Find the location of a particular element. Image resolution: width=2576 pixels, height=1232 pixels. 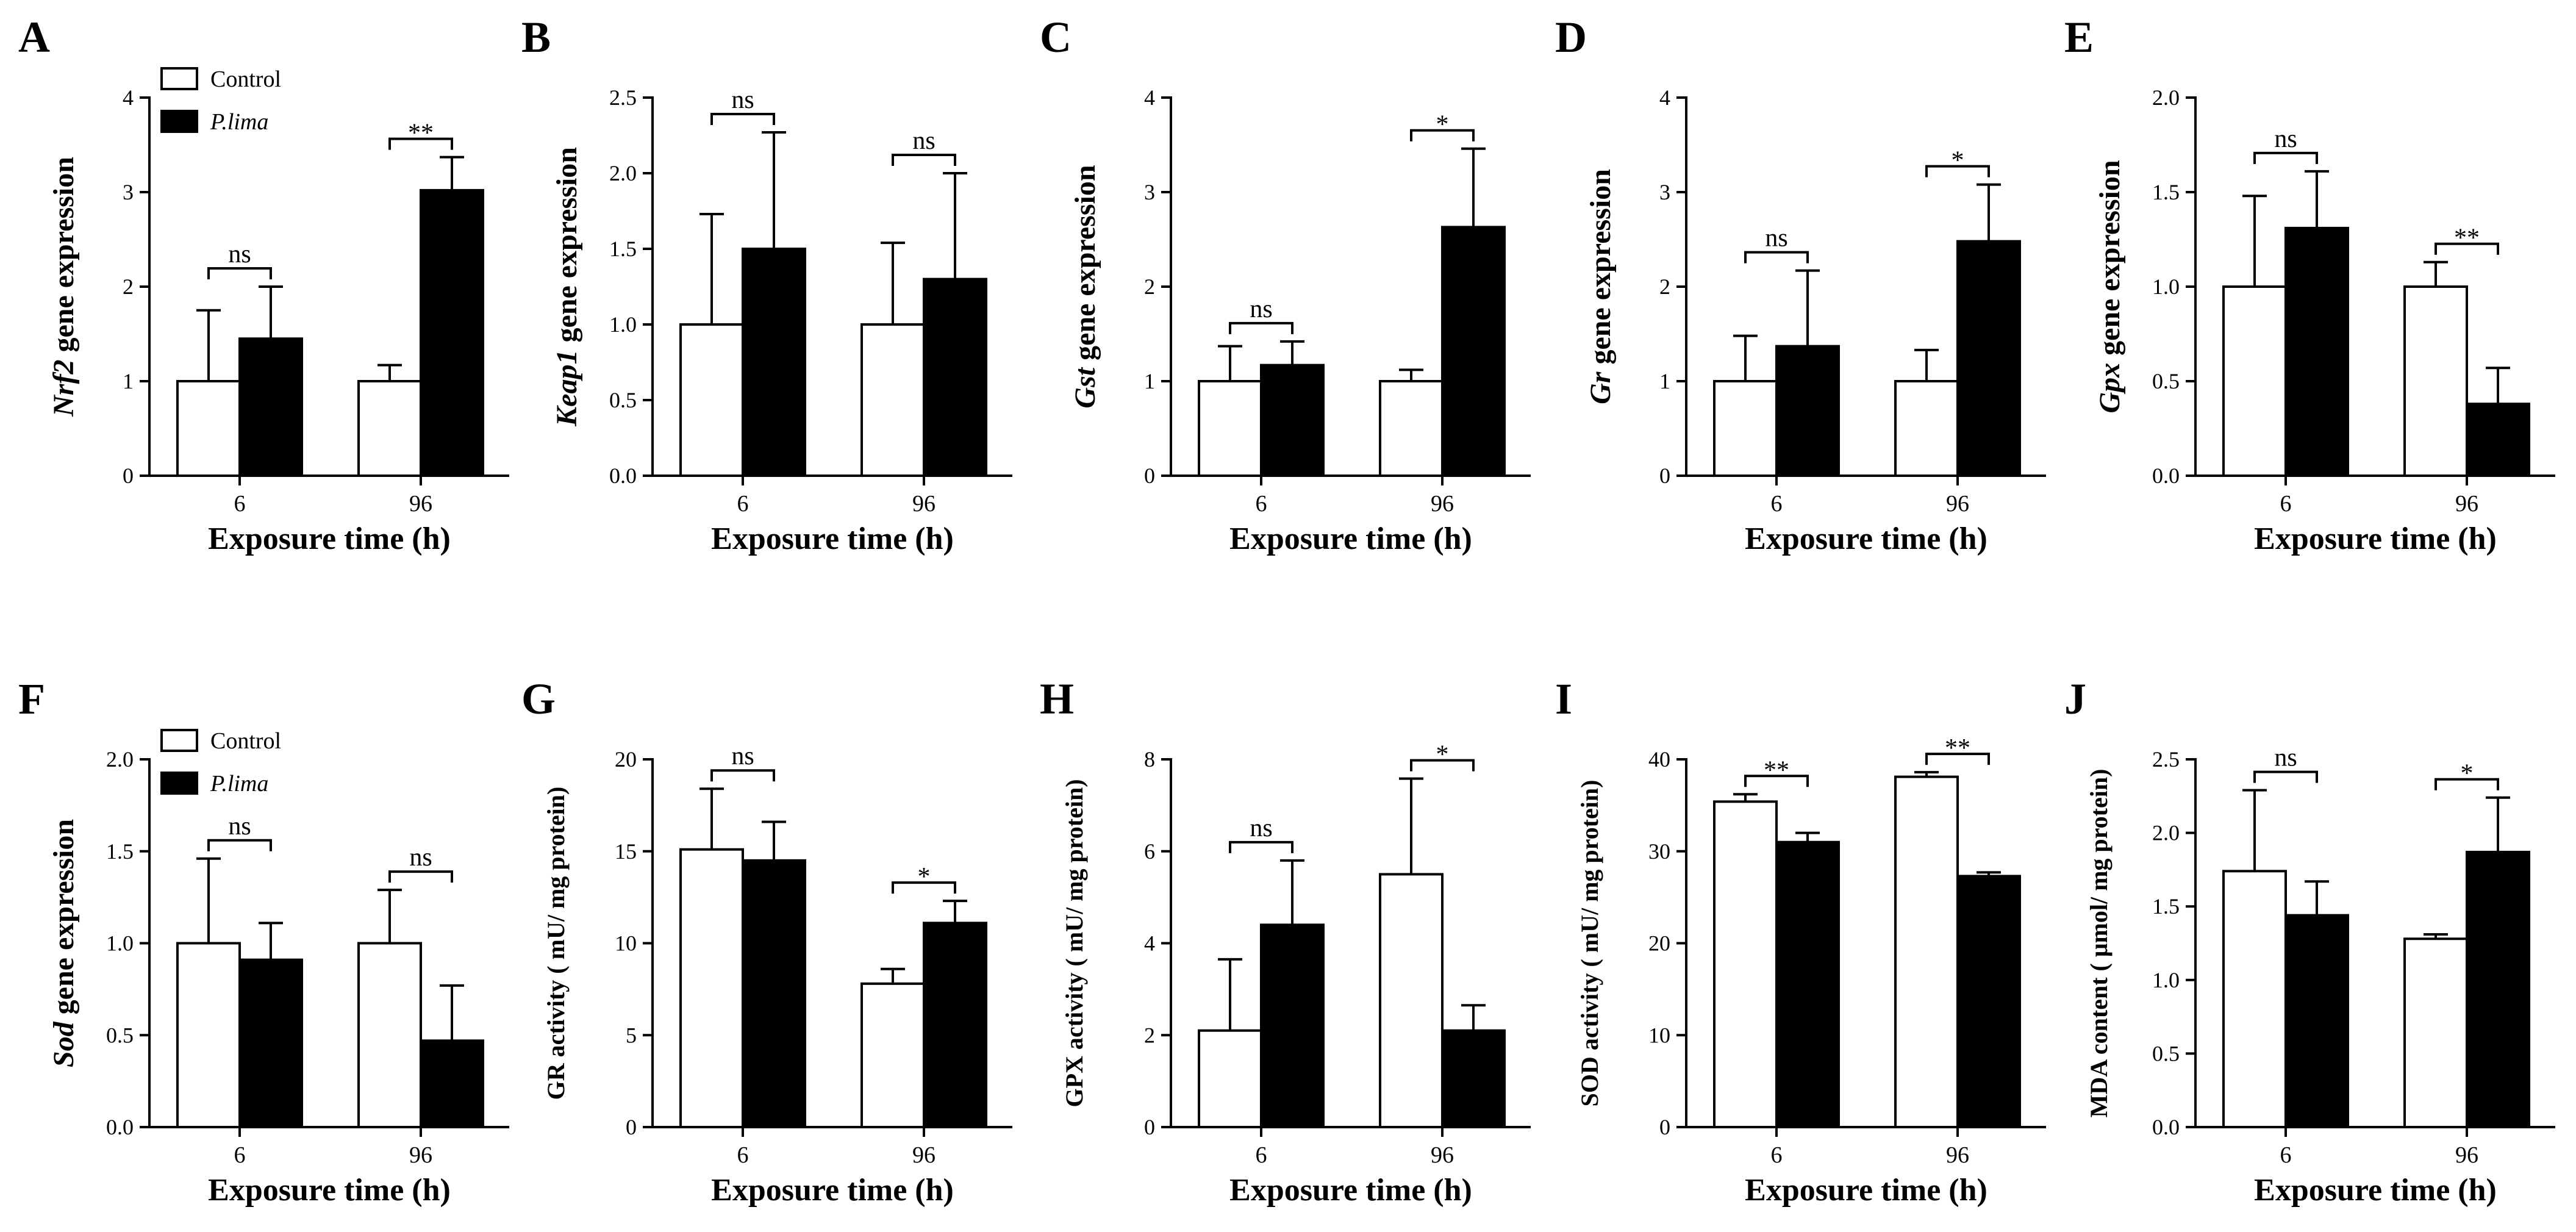

y-tick-label: 4 is located at coordinates (1149, 943).